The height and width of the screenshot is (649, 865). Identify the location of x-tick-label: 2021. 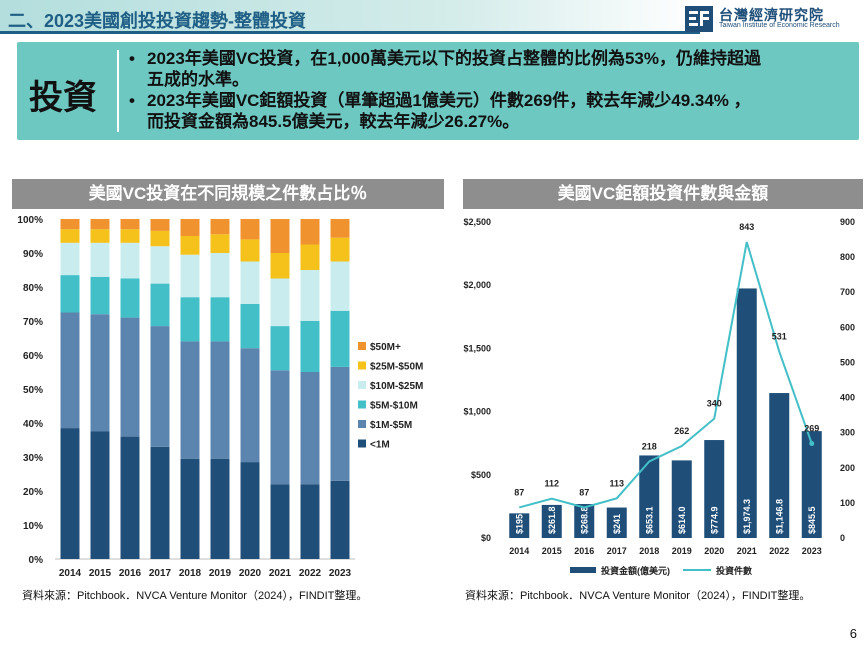
(280, 573).